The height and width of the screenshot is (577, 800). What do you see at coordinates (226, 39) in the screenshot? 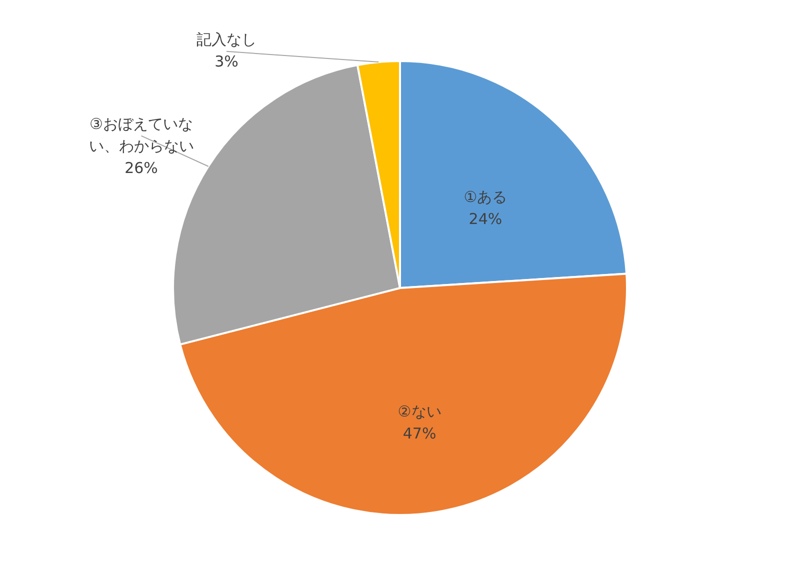
I see `slice-label: 記入なし` at bounding box center [226, 39].